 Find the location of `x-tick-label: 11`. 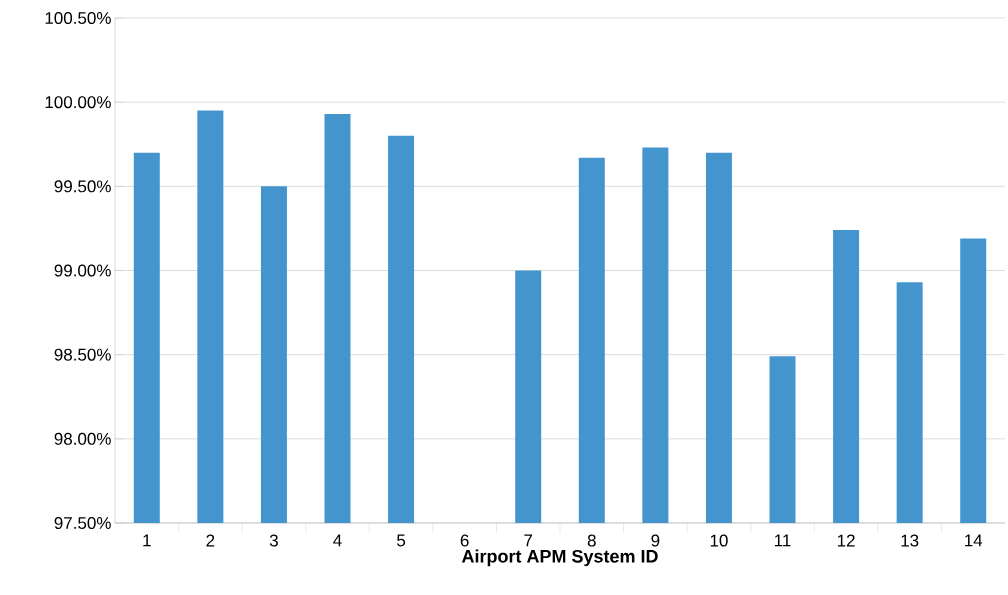

x-tick-label: 11 is located at coordinates (782, 540).